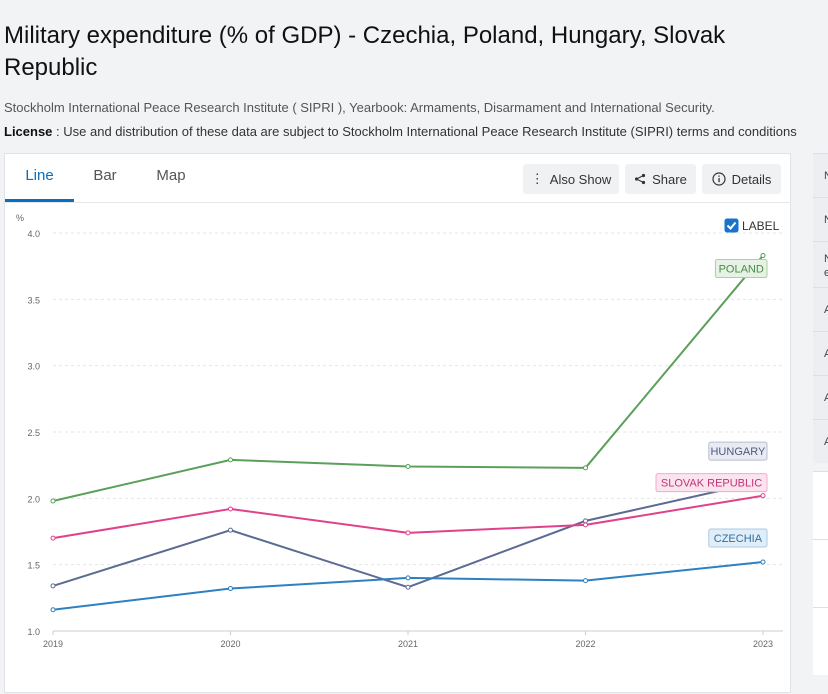 This screenshot has height=694, width=828. I want to click on right-panel-item: Ne, so click(820, 264).